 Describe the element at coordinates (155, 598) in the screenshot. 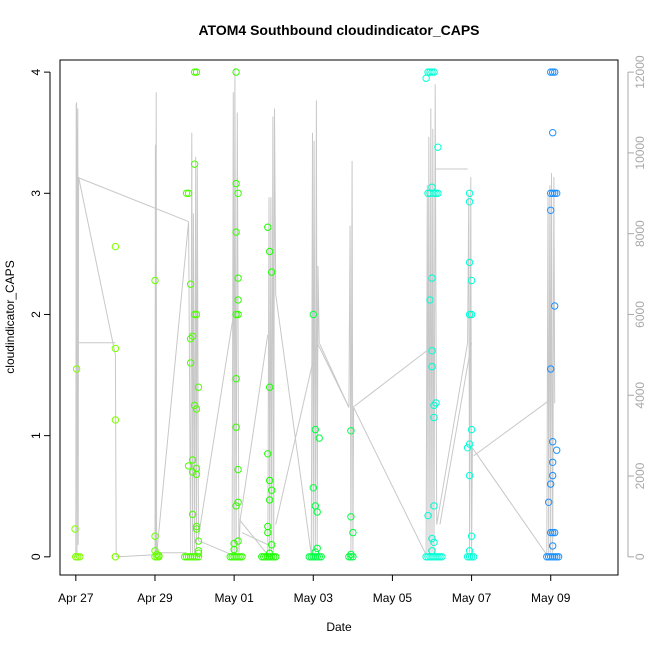

I see `x-tick-label: Apr 29` at that location.